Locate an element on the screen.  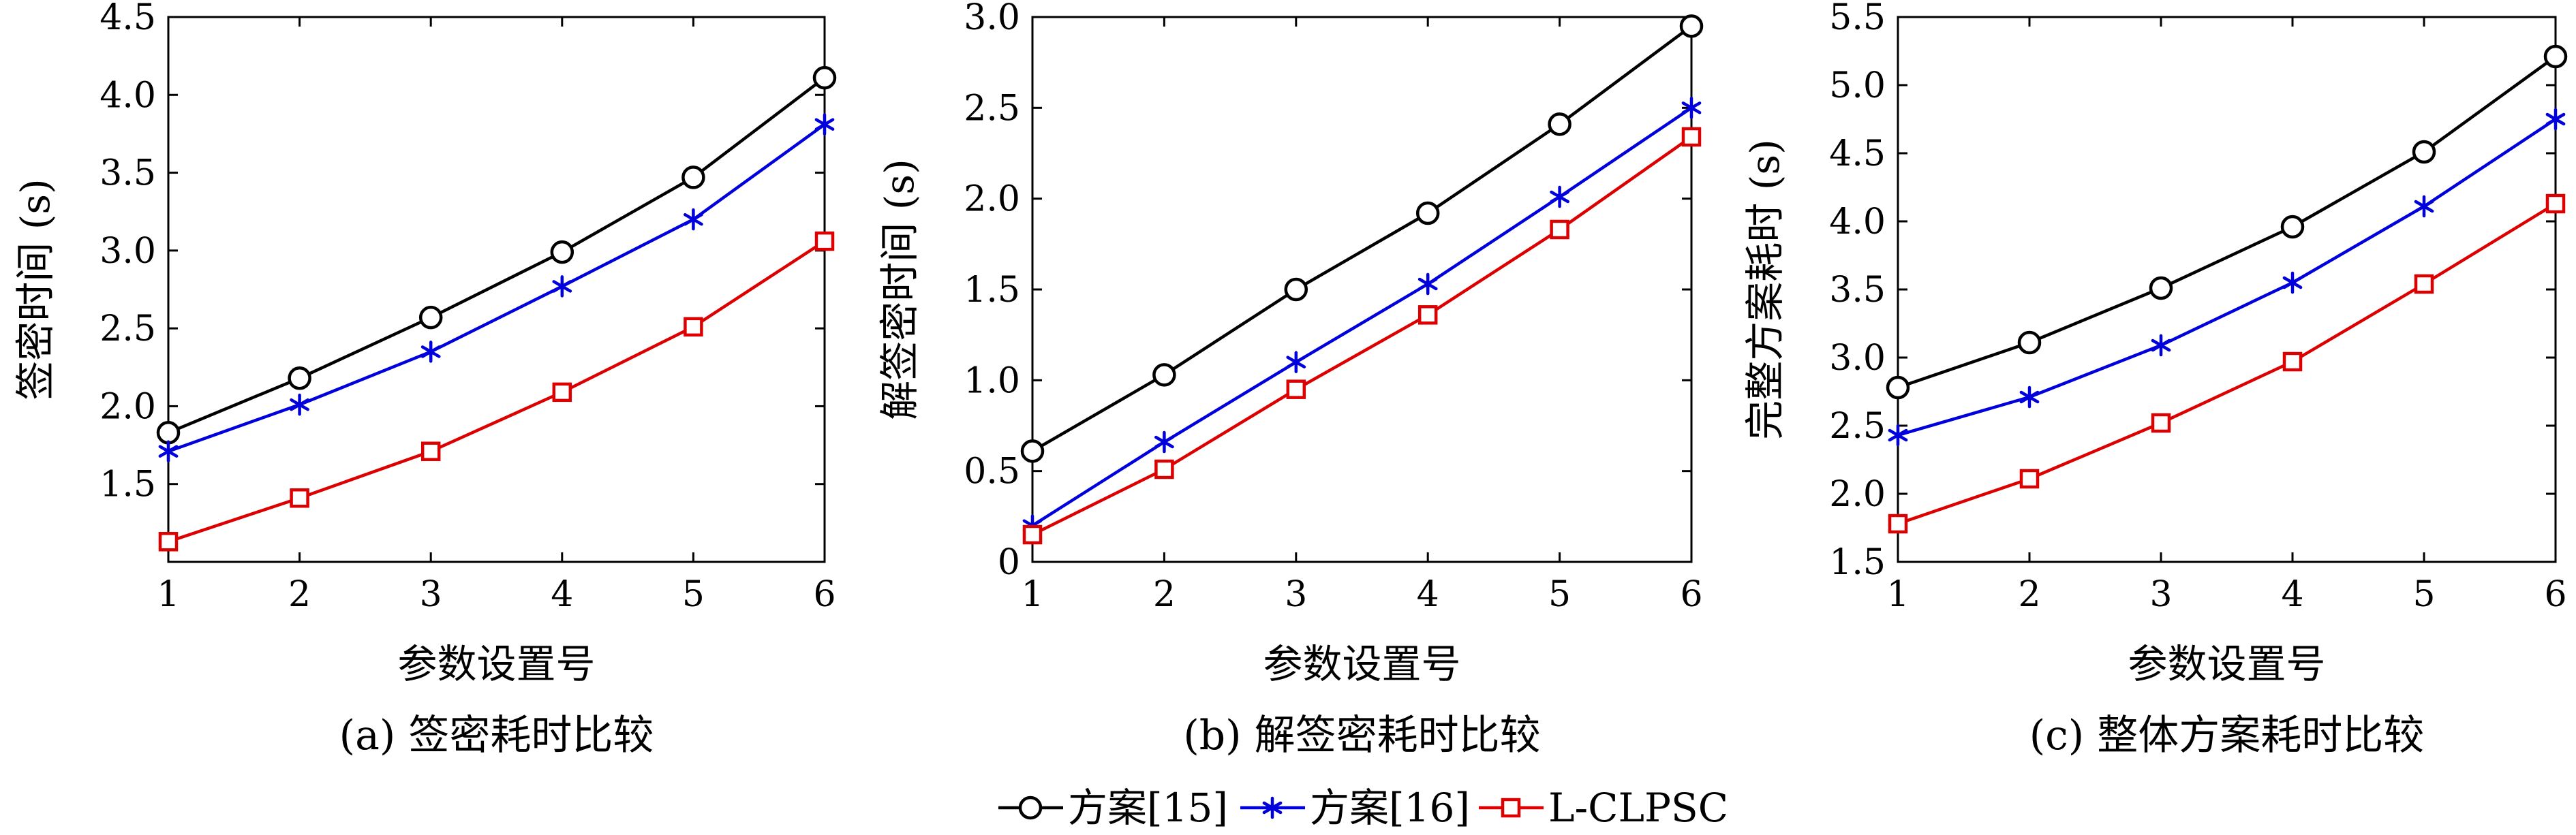
legend-label: 方案[15] is located at coordinates (1148, 808).